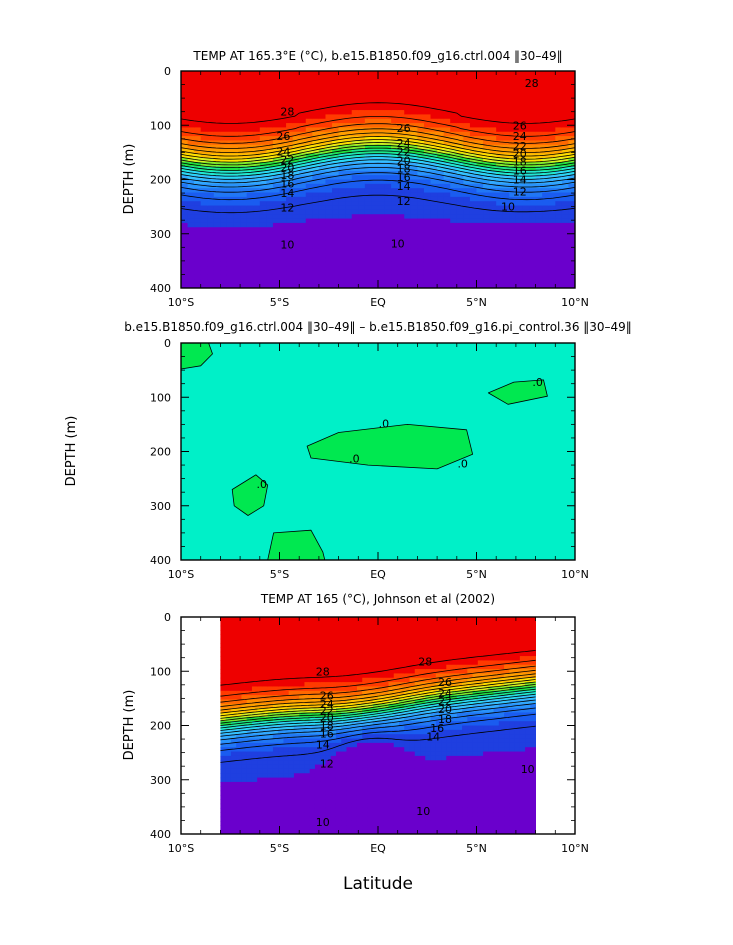 The image size is (733, 945). I want to click on panel-bottom-filled-contours, so click(378, 725).